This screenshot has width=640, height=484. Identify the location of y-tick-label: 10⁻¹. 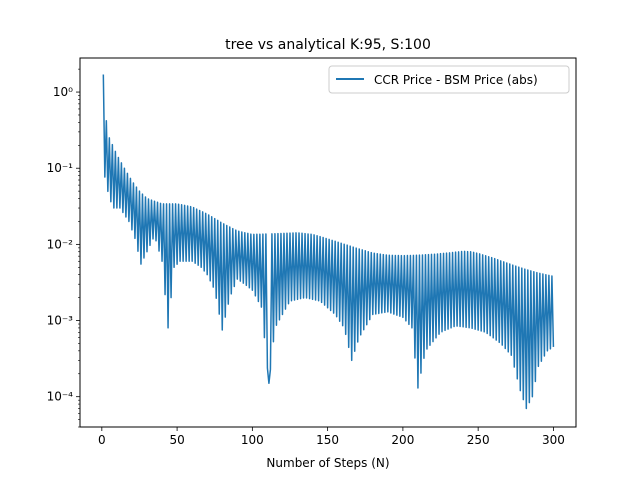
(60, 168).